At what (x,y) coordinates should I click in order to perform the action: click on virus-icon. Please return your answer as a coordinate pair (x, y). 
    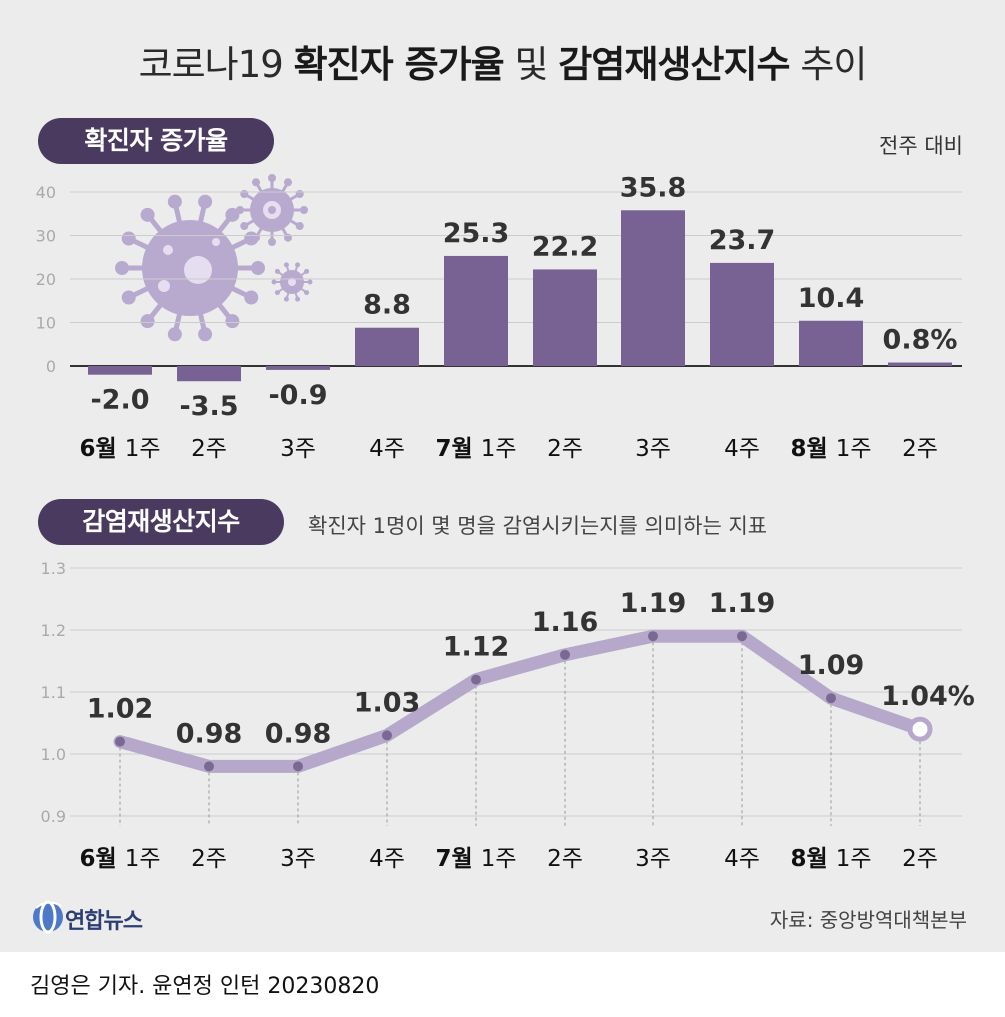
    Looking at the image, I should click on (214, 258).